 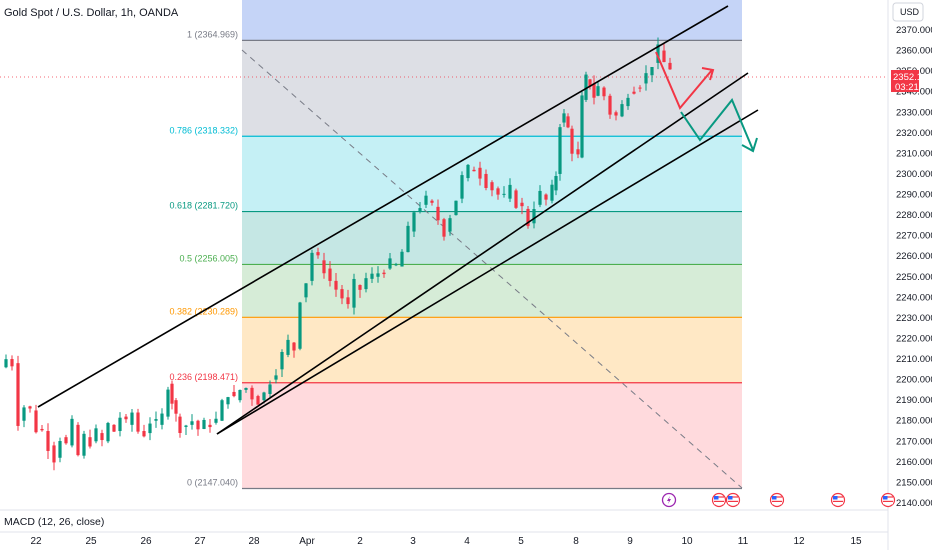 I want to click on fib-level-label: 0.236 (2198.471), so click(x=203, y=377).